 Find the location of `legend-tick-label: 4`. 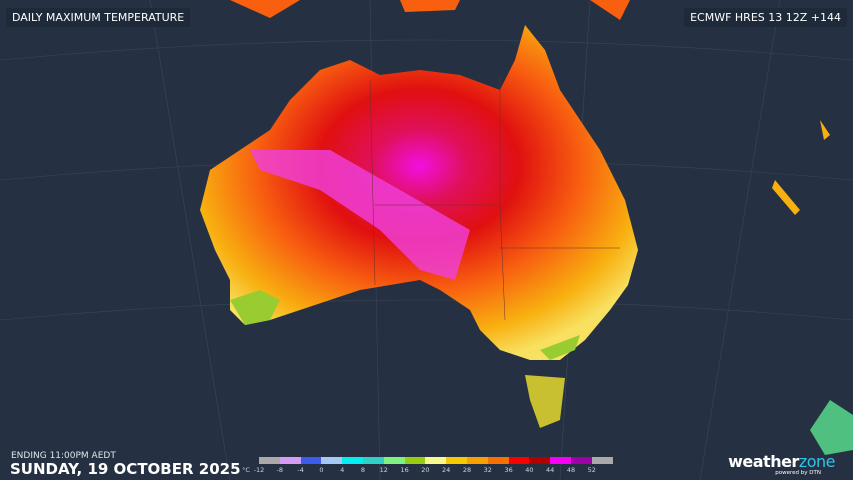

legend-tick-label: 4 is located at coordinates (342, 470).